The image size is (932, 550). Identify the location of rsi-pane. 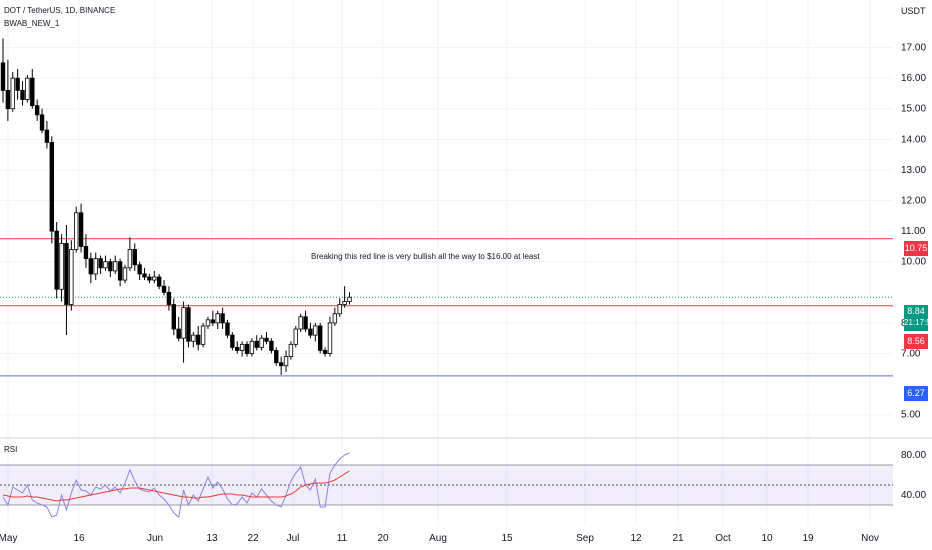
(446, 485).